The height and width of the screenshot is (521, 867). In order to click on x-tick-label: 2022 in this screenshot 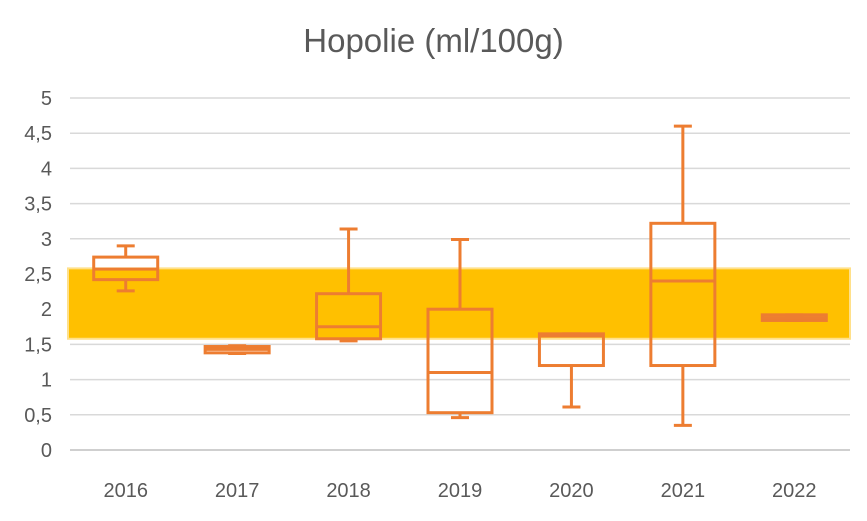, I will do `click(794, 491)`.